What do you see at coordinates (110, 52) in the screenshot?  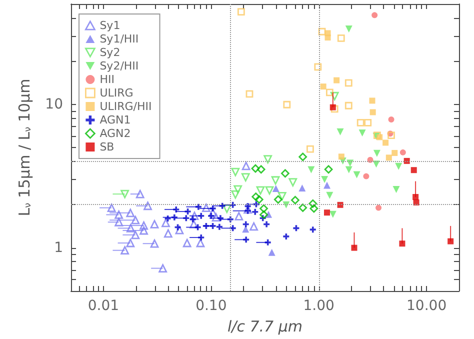 I see `legend-label: Sy2` at bounding box center [110, 52].